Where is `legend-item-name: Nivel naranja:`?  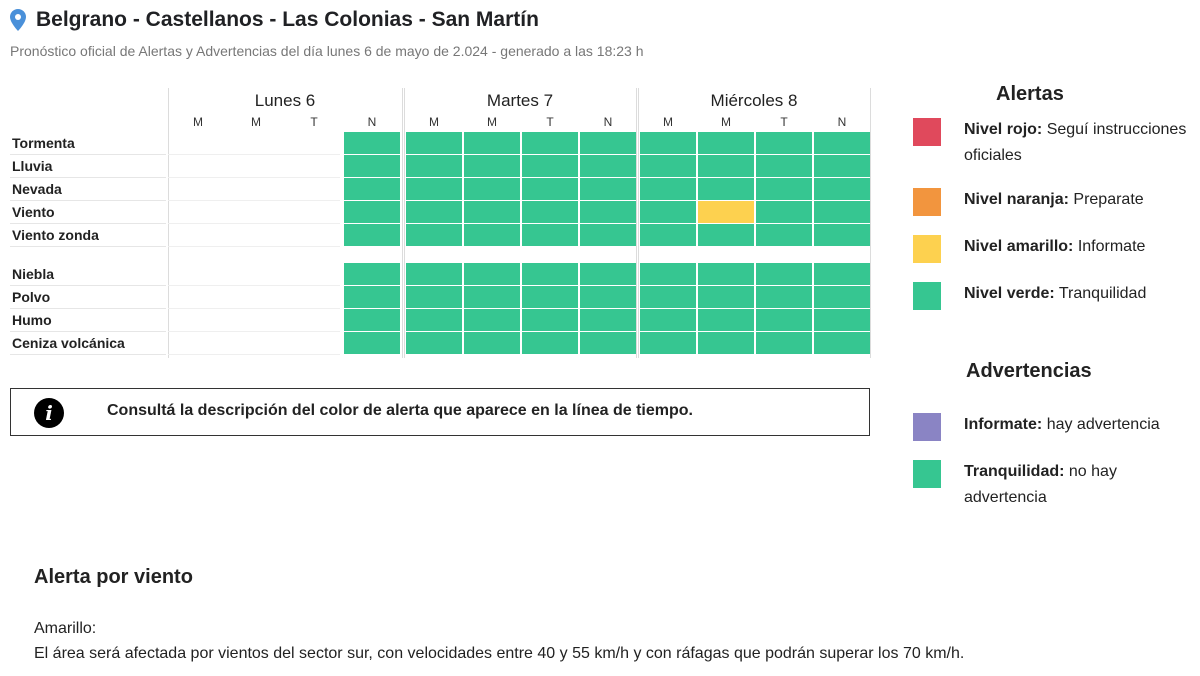
legend-item-name: Nivel naranja: is located at coordinates (1016, 199).